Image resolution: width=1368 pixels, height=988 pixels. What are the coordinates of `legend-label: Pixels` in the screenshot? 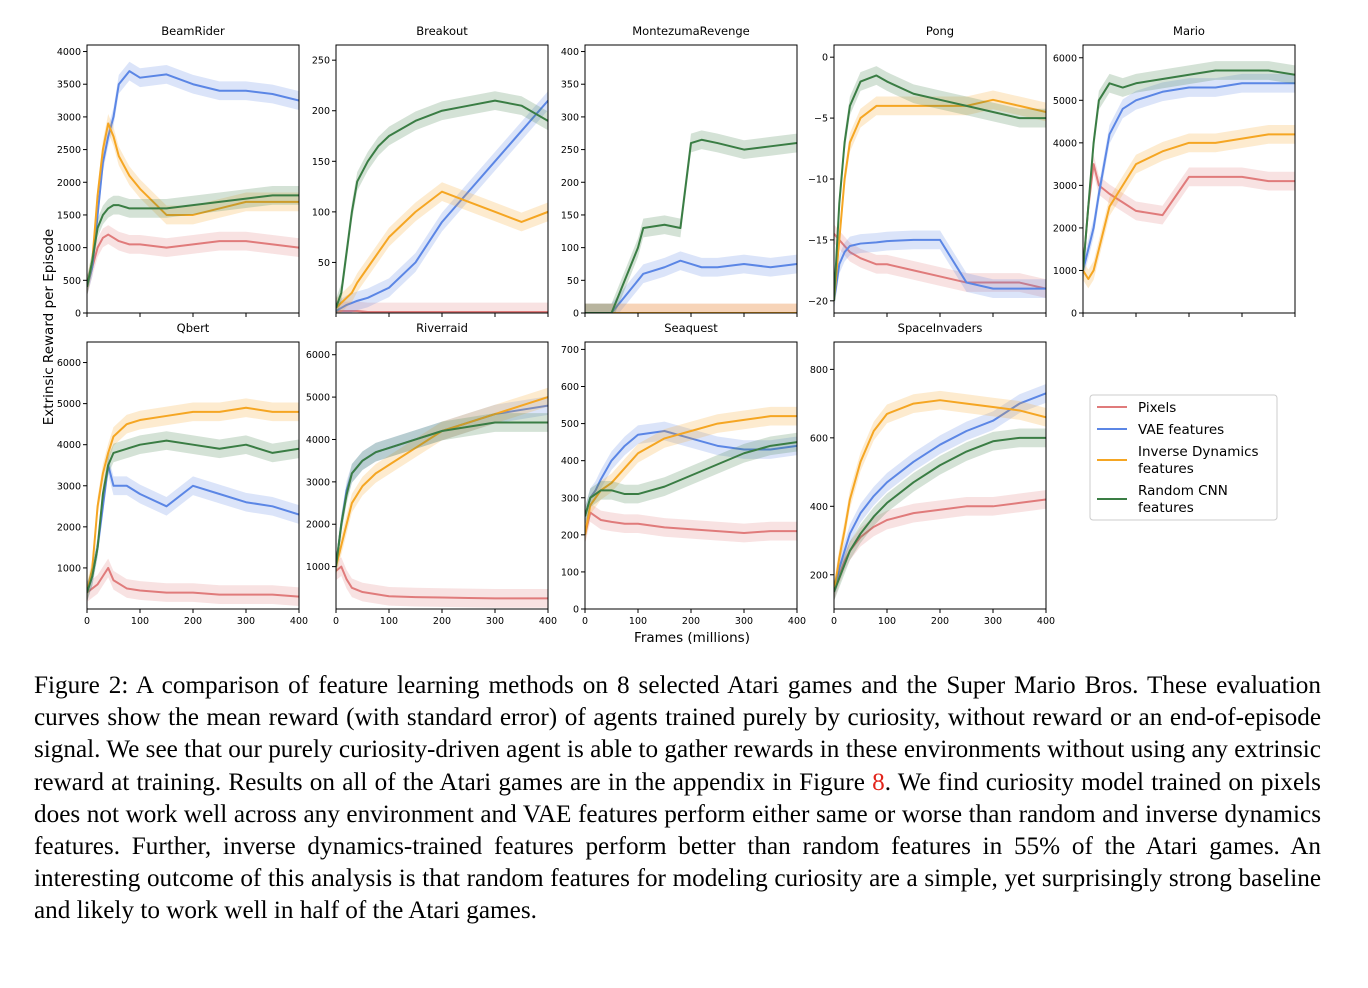 It's located at (1157, 408).